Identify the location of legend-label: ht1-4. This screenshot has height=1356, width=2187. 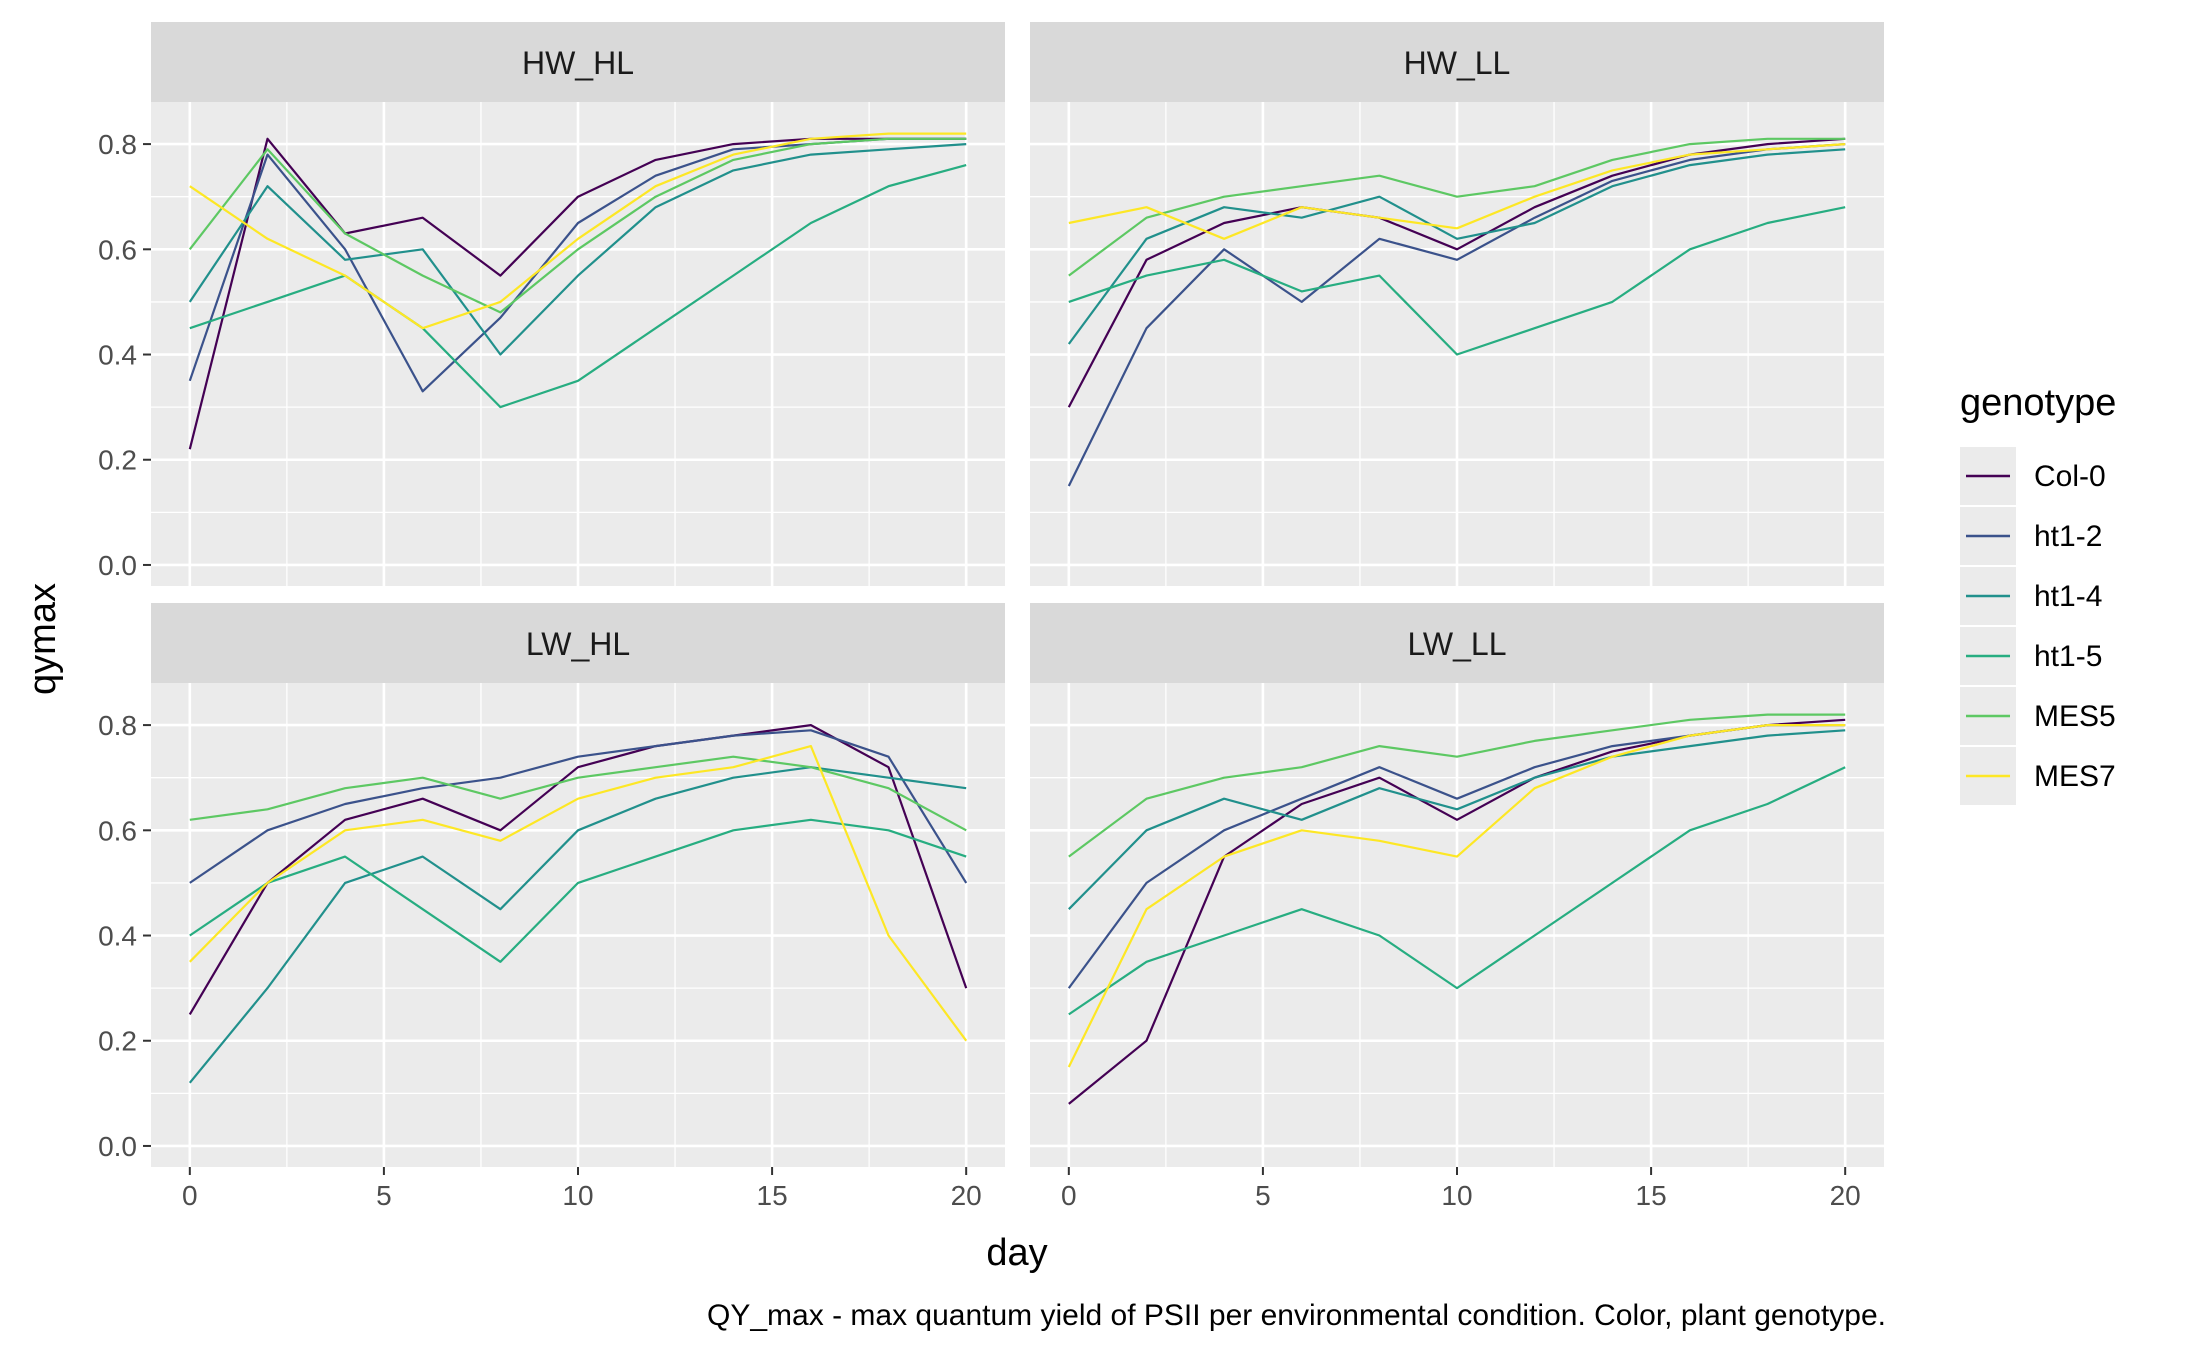
(2068, 596).